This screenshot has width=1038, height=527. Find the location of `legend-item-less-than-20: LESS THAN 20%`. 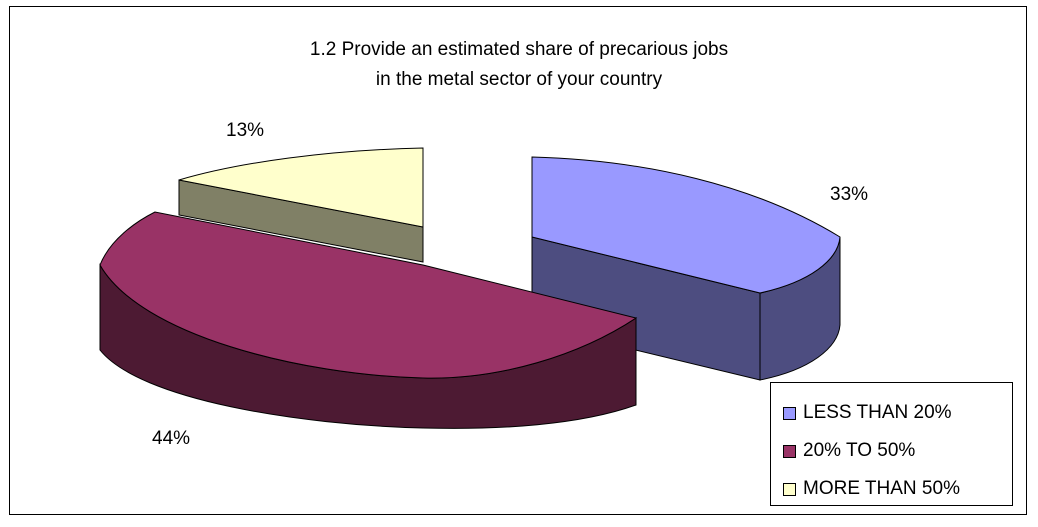

legend-item-less-than-20: LESS THAN 20% is located at coordinates (891, 413).